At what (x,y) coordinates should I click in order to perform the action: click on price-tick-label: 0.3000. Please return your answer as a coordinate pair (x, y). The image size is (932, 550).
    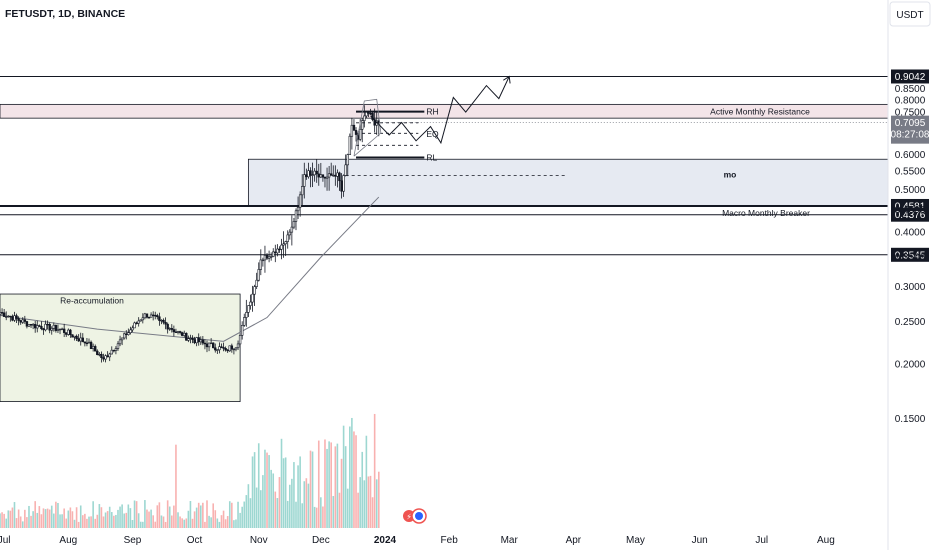
    Looking at the image, I should click on (910, 287).